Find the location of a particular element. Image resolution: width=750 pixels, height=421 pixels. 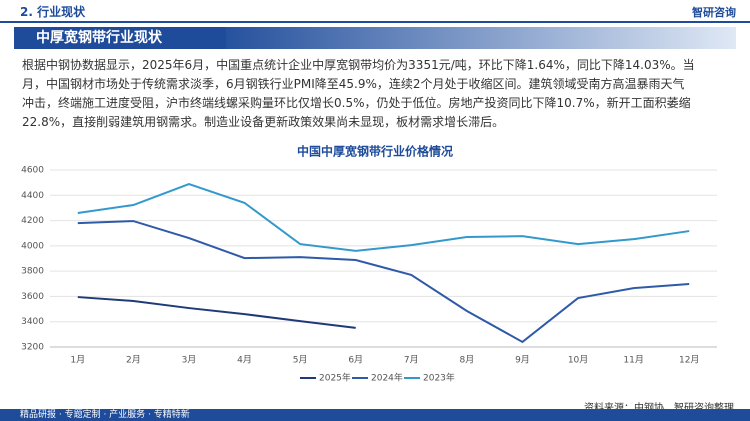

logo: 智研咨询 is located at coordinates (714, 12).